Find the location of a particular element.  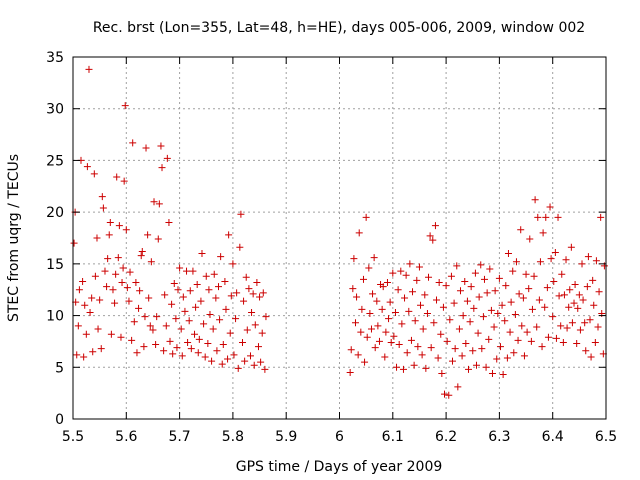

x-tick-label: 6.1 is located at coordinates (393, 437).